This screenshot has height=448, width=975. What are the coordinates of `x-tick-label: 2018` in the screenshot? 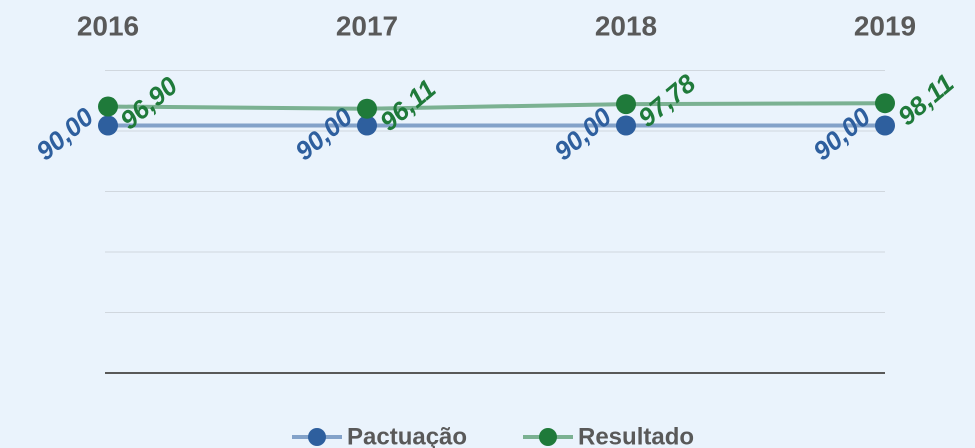 It's located at (626, 25).